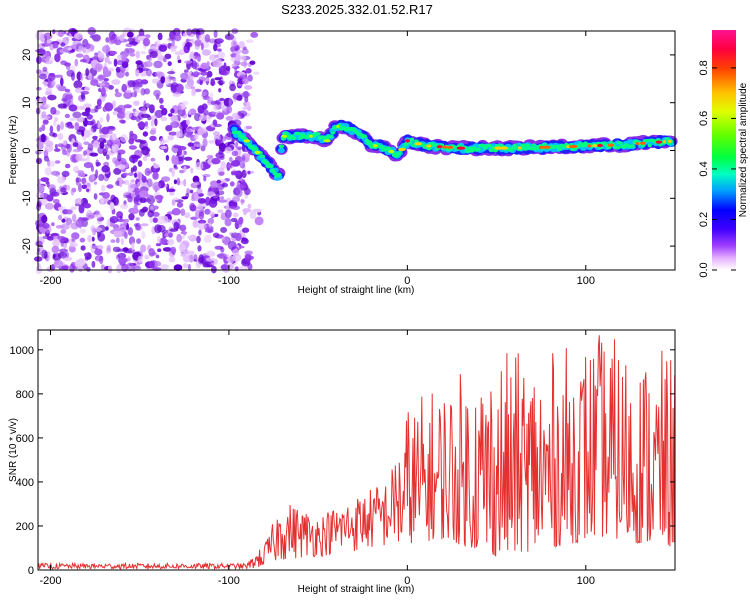 This screenshot has height=600, width=750. Describe the element at coordinates (27, 55) in the screenshot. I see `spectrogram-y-tick-label: 20` at that location.